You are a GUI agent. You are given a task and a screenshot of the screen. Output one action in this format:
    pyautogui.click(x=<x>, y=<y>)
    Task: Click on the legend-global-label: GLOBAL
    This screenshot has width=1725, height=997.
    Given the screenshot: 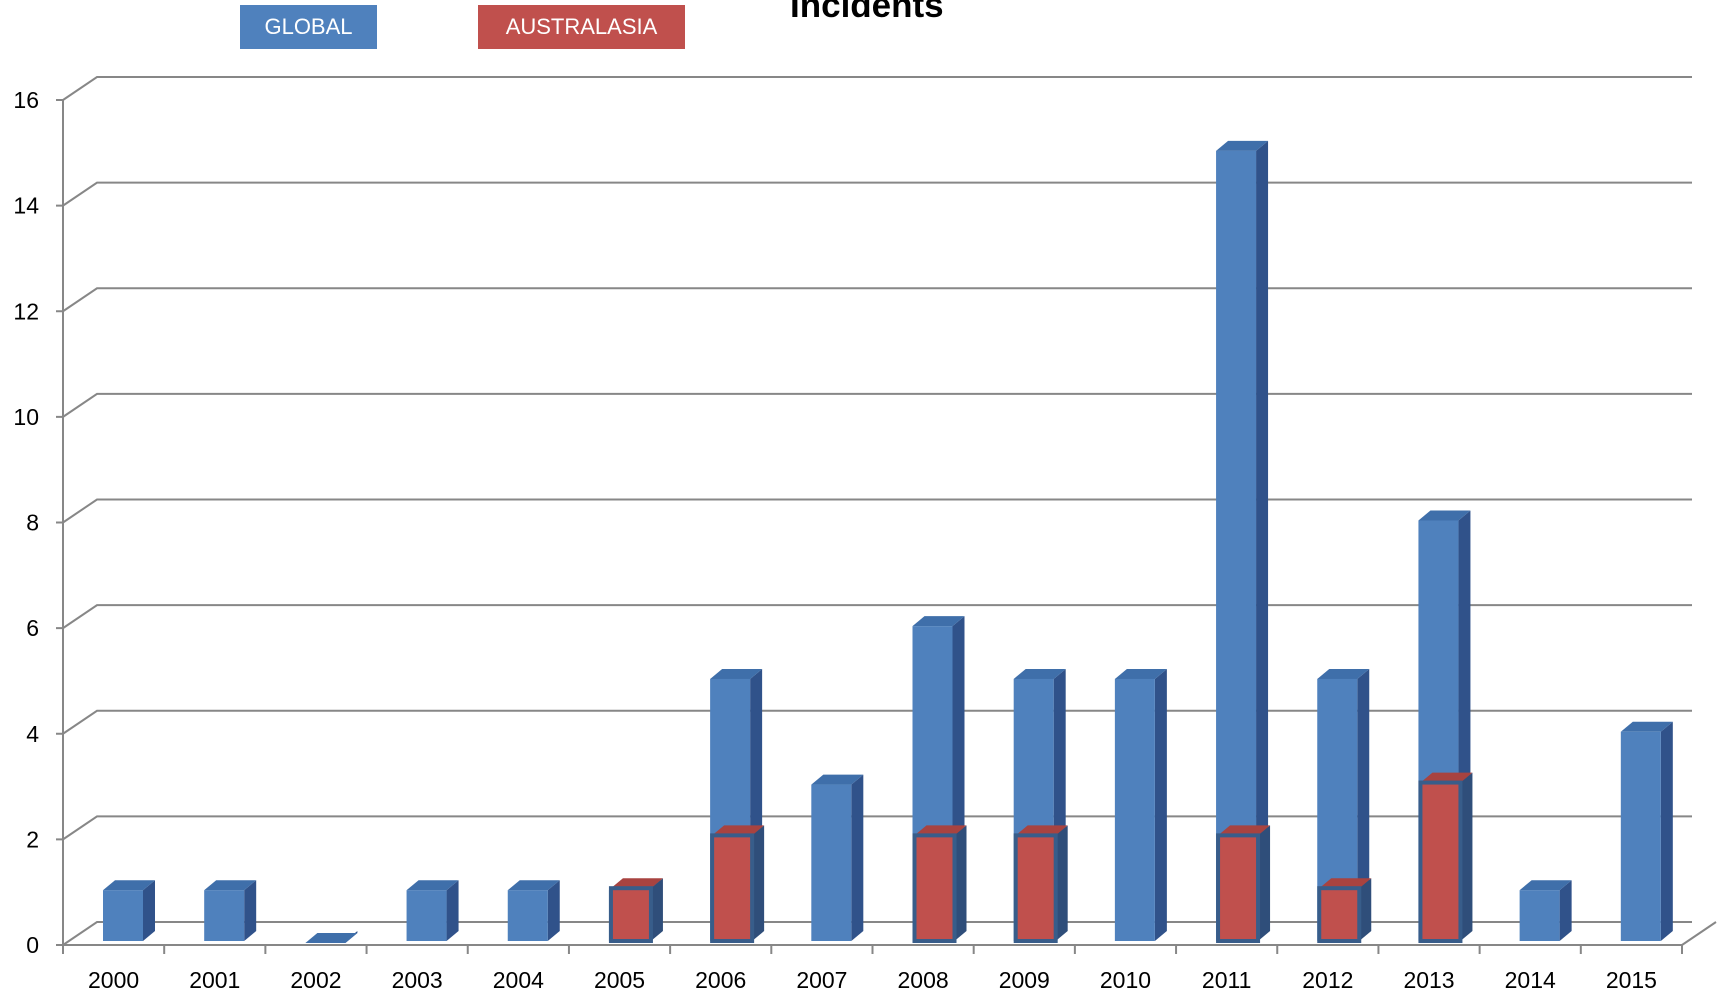 What is the action you would take?
    pyautogui.click(x=308, y=26)
    